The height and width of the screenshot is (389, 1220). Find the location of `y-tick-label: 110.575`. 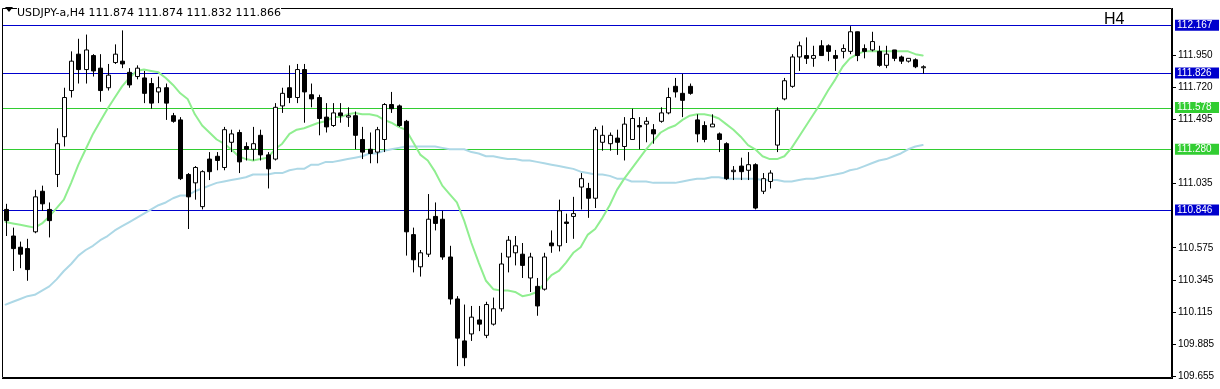

y-tick-label: 110.575 is located at coordinates (1196, 247).